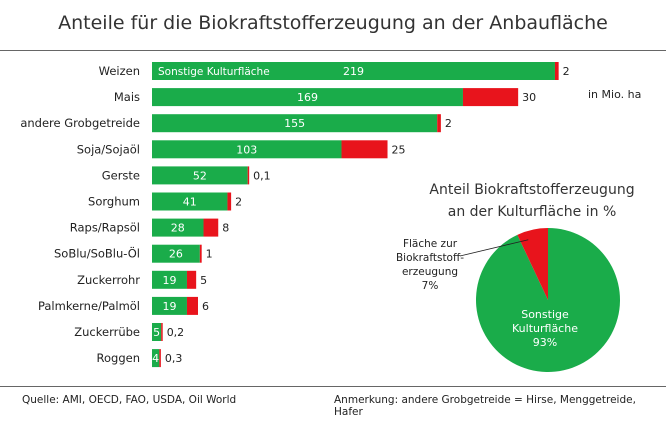  What do you see at coordinates (209, 254) in the screenshot?
I see `bar-share-label: 1` at bounding box center [209, 254].